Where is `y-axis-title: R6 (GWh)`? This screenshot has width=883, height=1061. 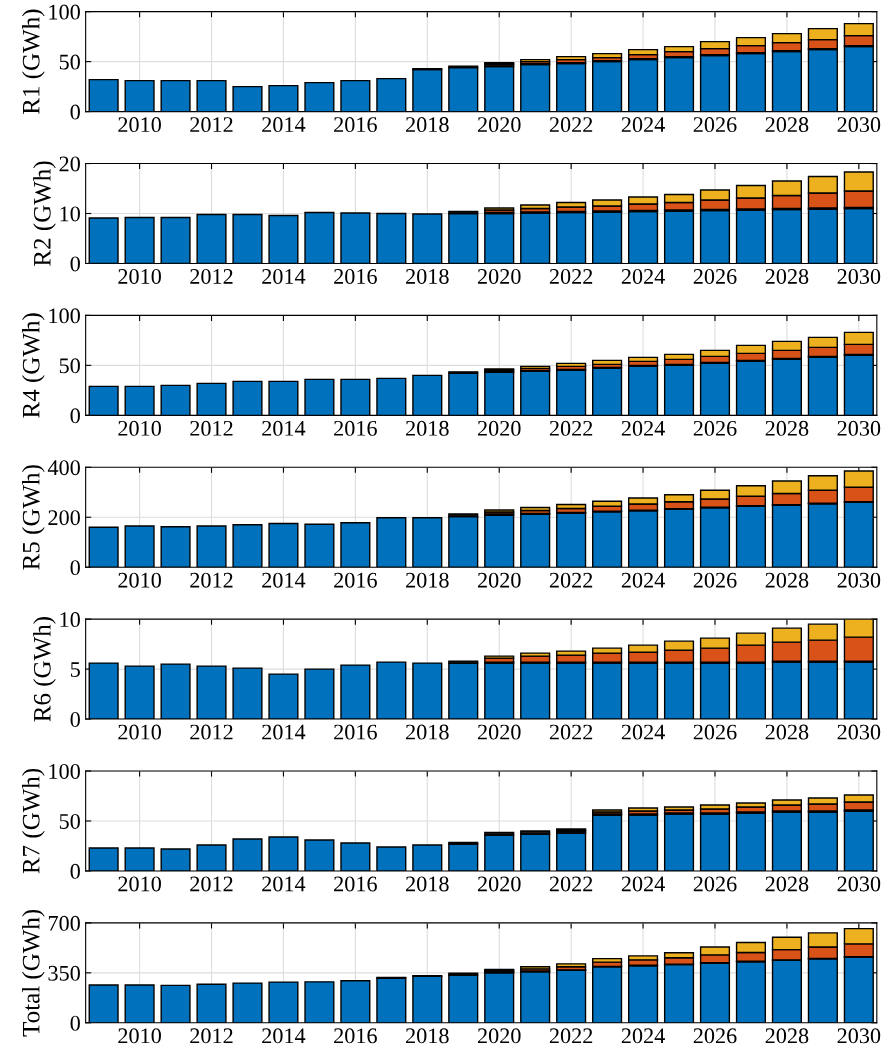 y-axis-title: R6 (GWh) is located at coordinates (44, 669).